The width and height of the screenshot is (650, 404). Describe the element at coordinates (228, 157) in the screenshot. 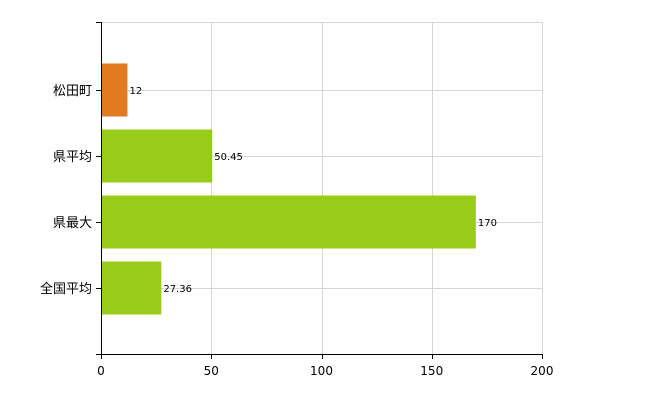

I see `data-label: 50.45` at that location.